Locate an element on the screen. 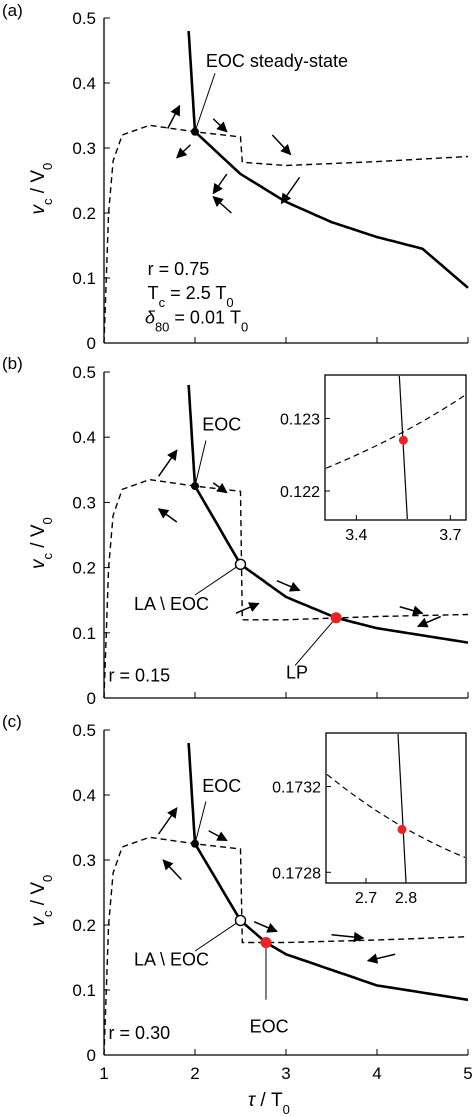 Image resolution: width=474 pixels, height=1117 pixels. x-axis-label-part: 0 is located at coordinates (286, 1109).